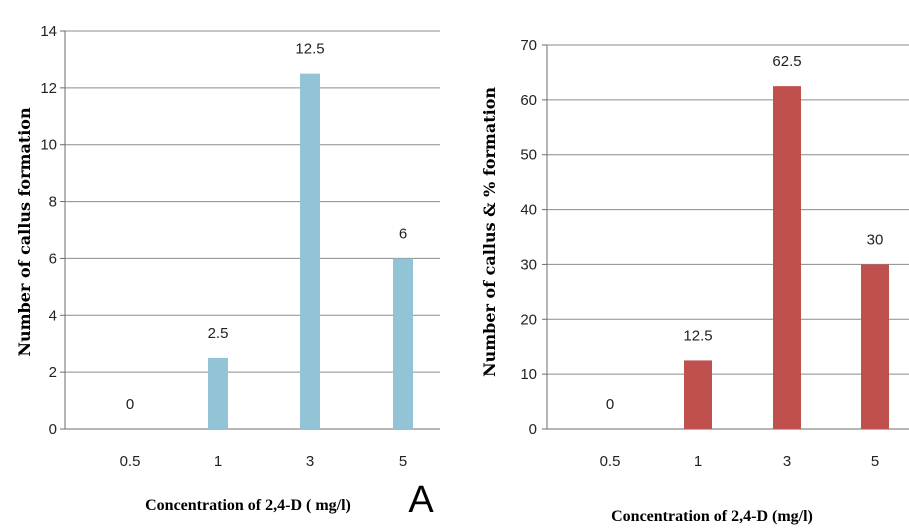  I want to click on chart-a-y-tick-label: 2, so click(53, 372).